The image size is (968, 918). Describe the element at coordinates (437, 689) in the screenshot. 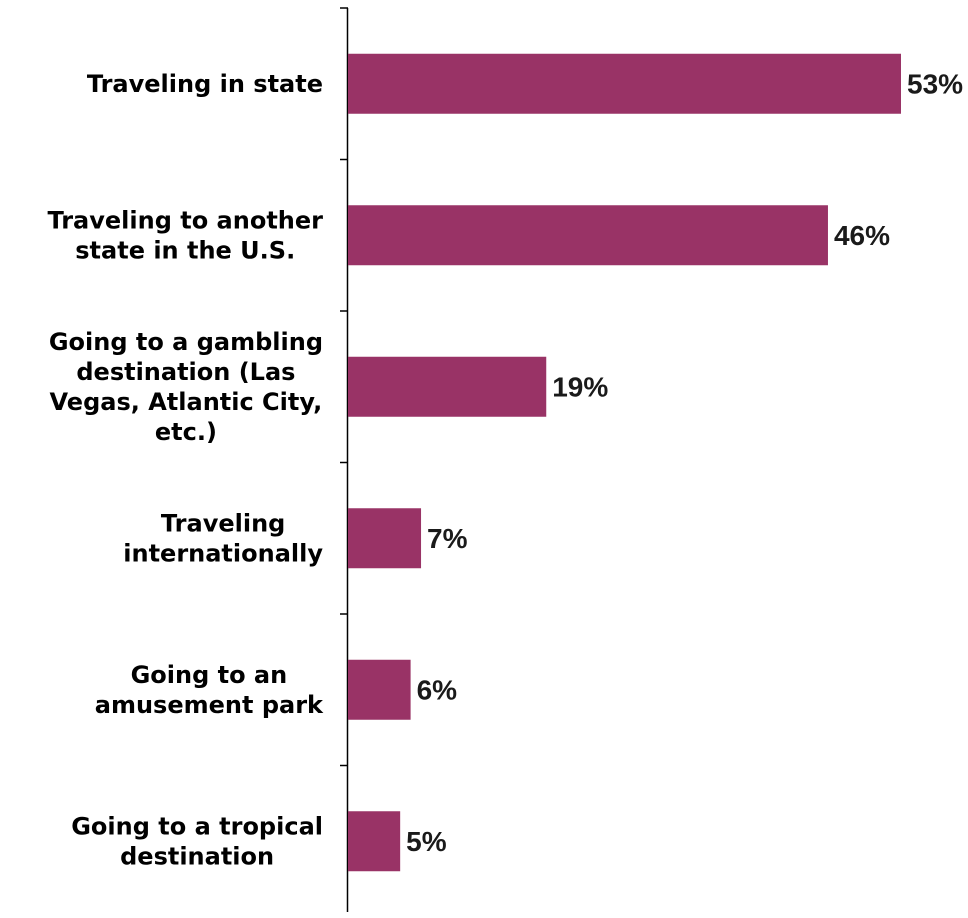

I see `bar-value-label: 6%` at that location.